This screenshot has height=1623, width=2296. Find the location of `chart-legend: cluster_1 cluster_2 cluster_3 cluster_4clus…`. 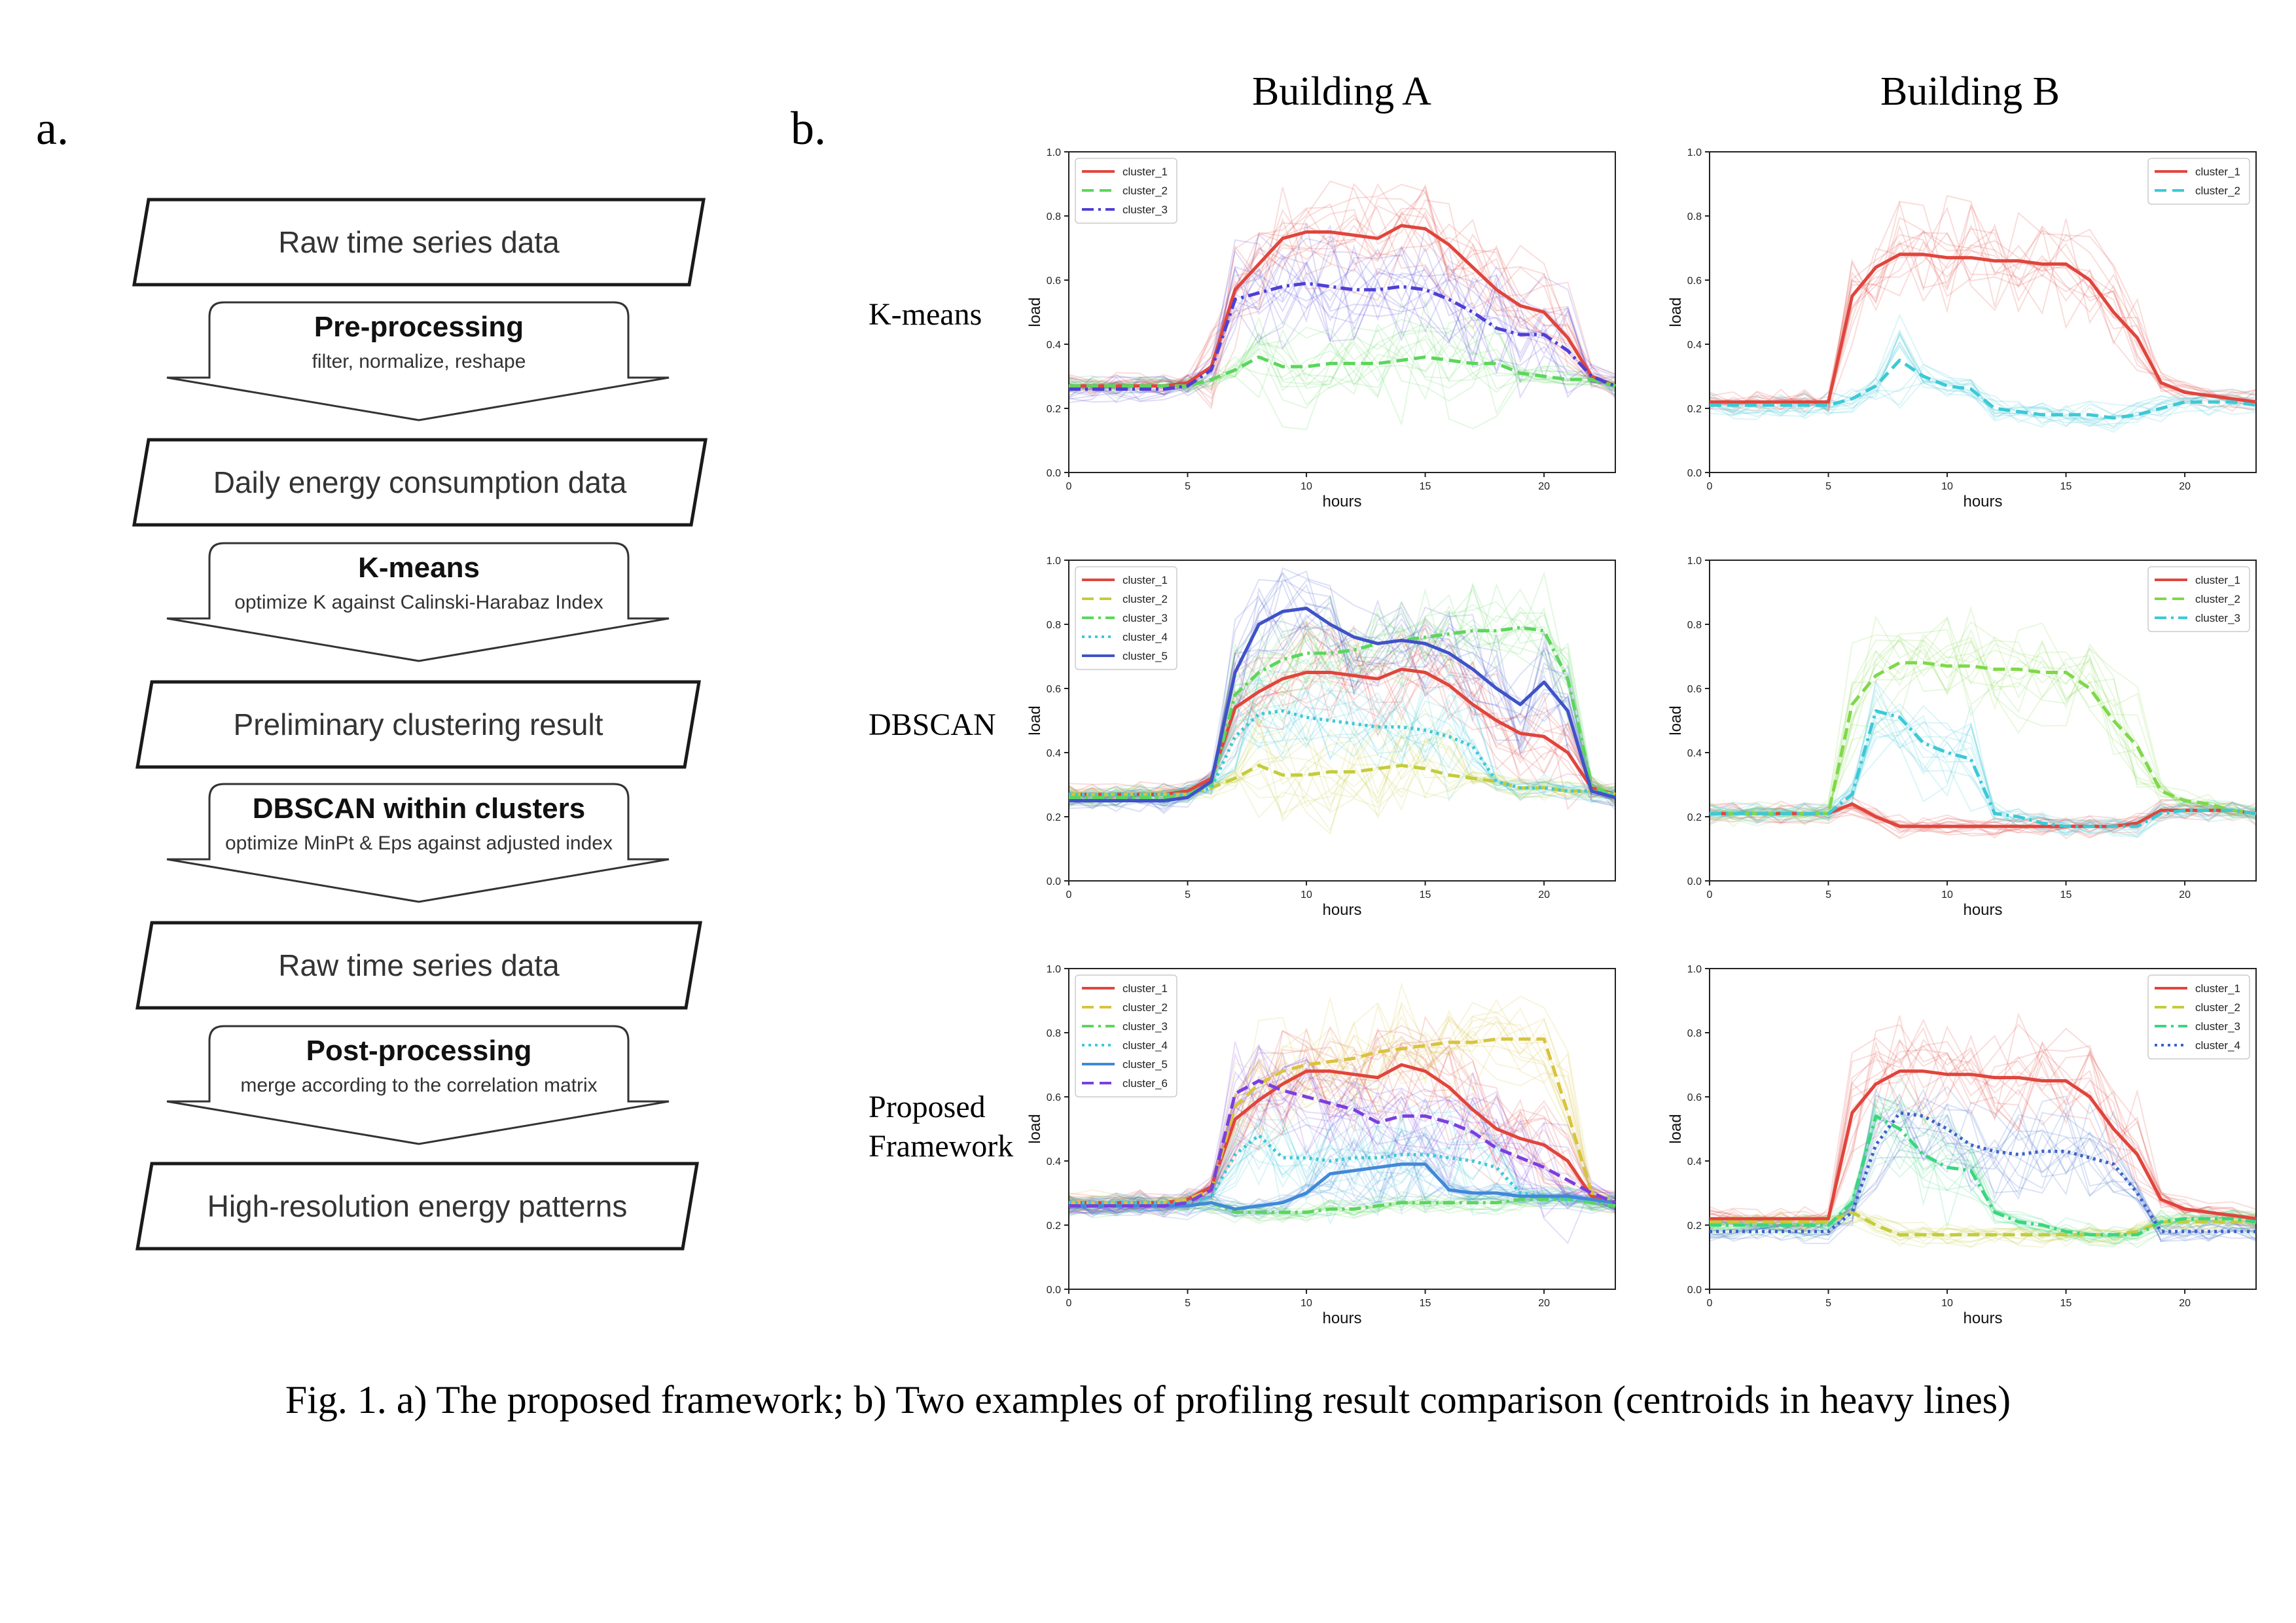

chart-legend: cluster_1 cluster_2 cluster_3 cluster_4clus… is located at coordinates (1126, 1035).